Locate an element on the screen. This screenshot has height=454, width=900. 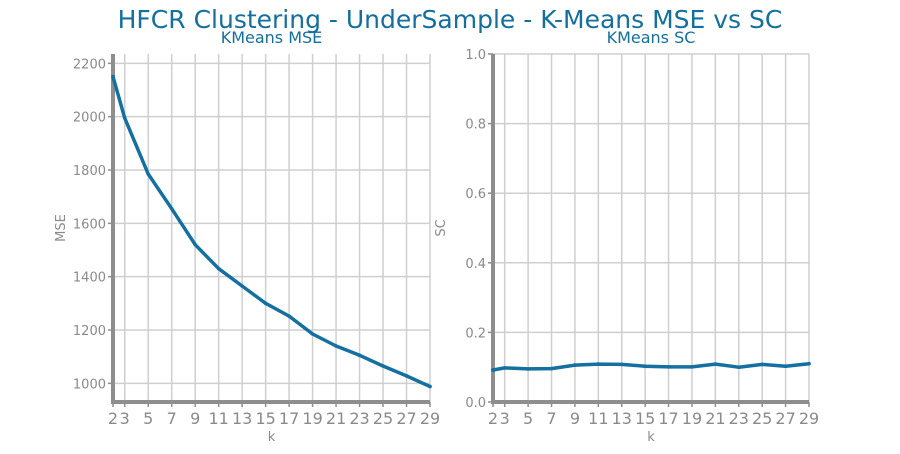
mse-xtick-label: 15 is located at coordinates (265, 418).